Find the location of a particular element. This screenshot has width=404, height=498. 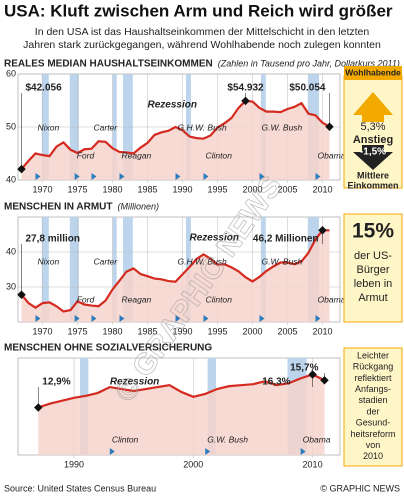

x-tick-label: 1975 is located at coordinates (77, 189).